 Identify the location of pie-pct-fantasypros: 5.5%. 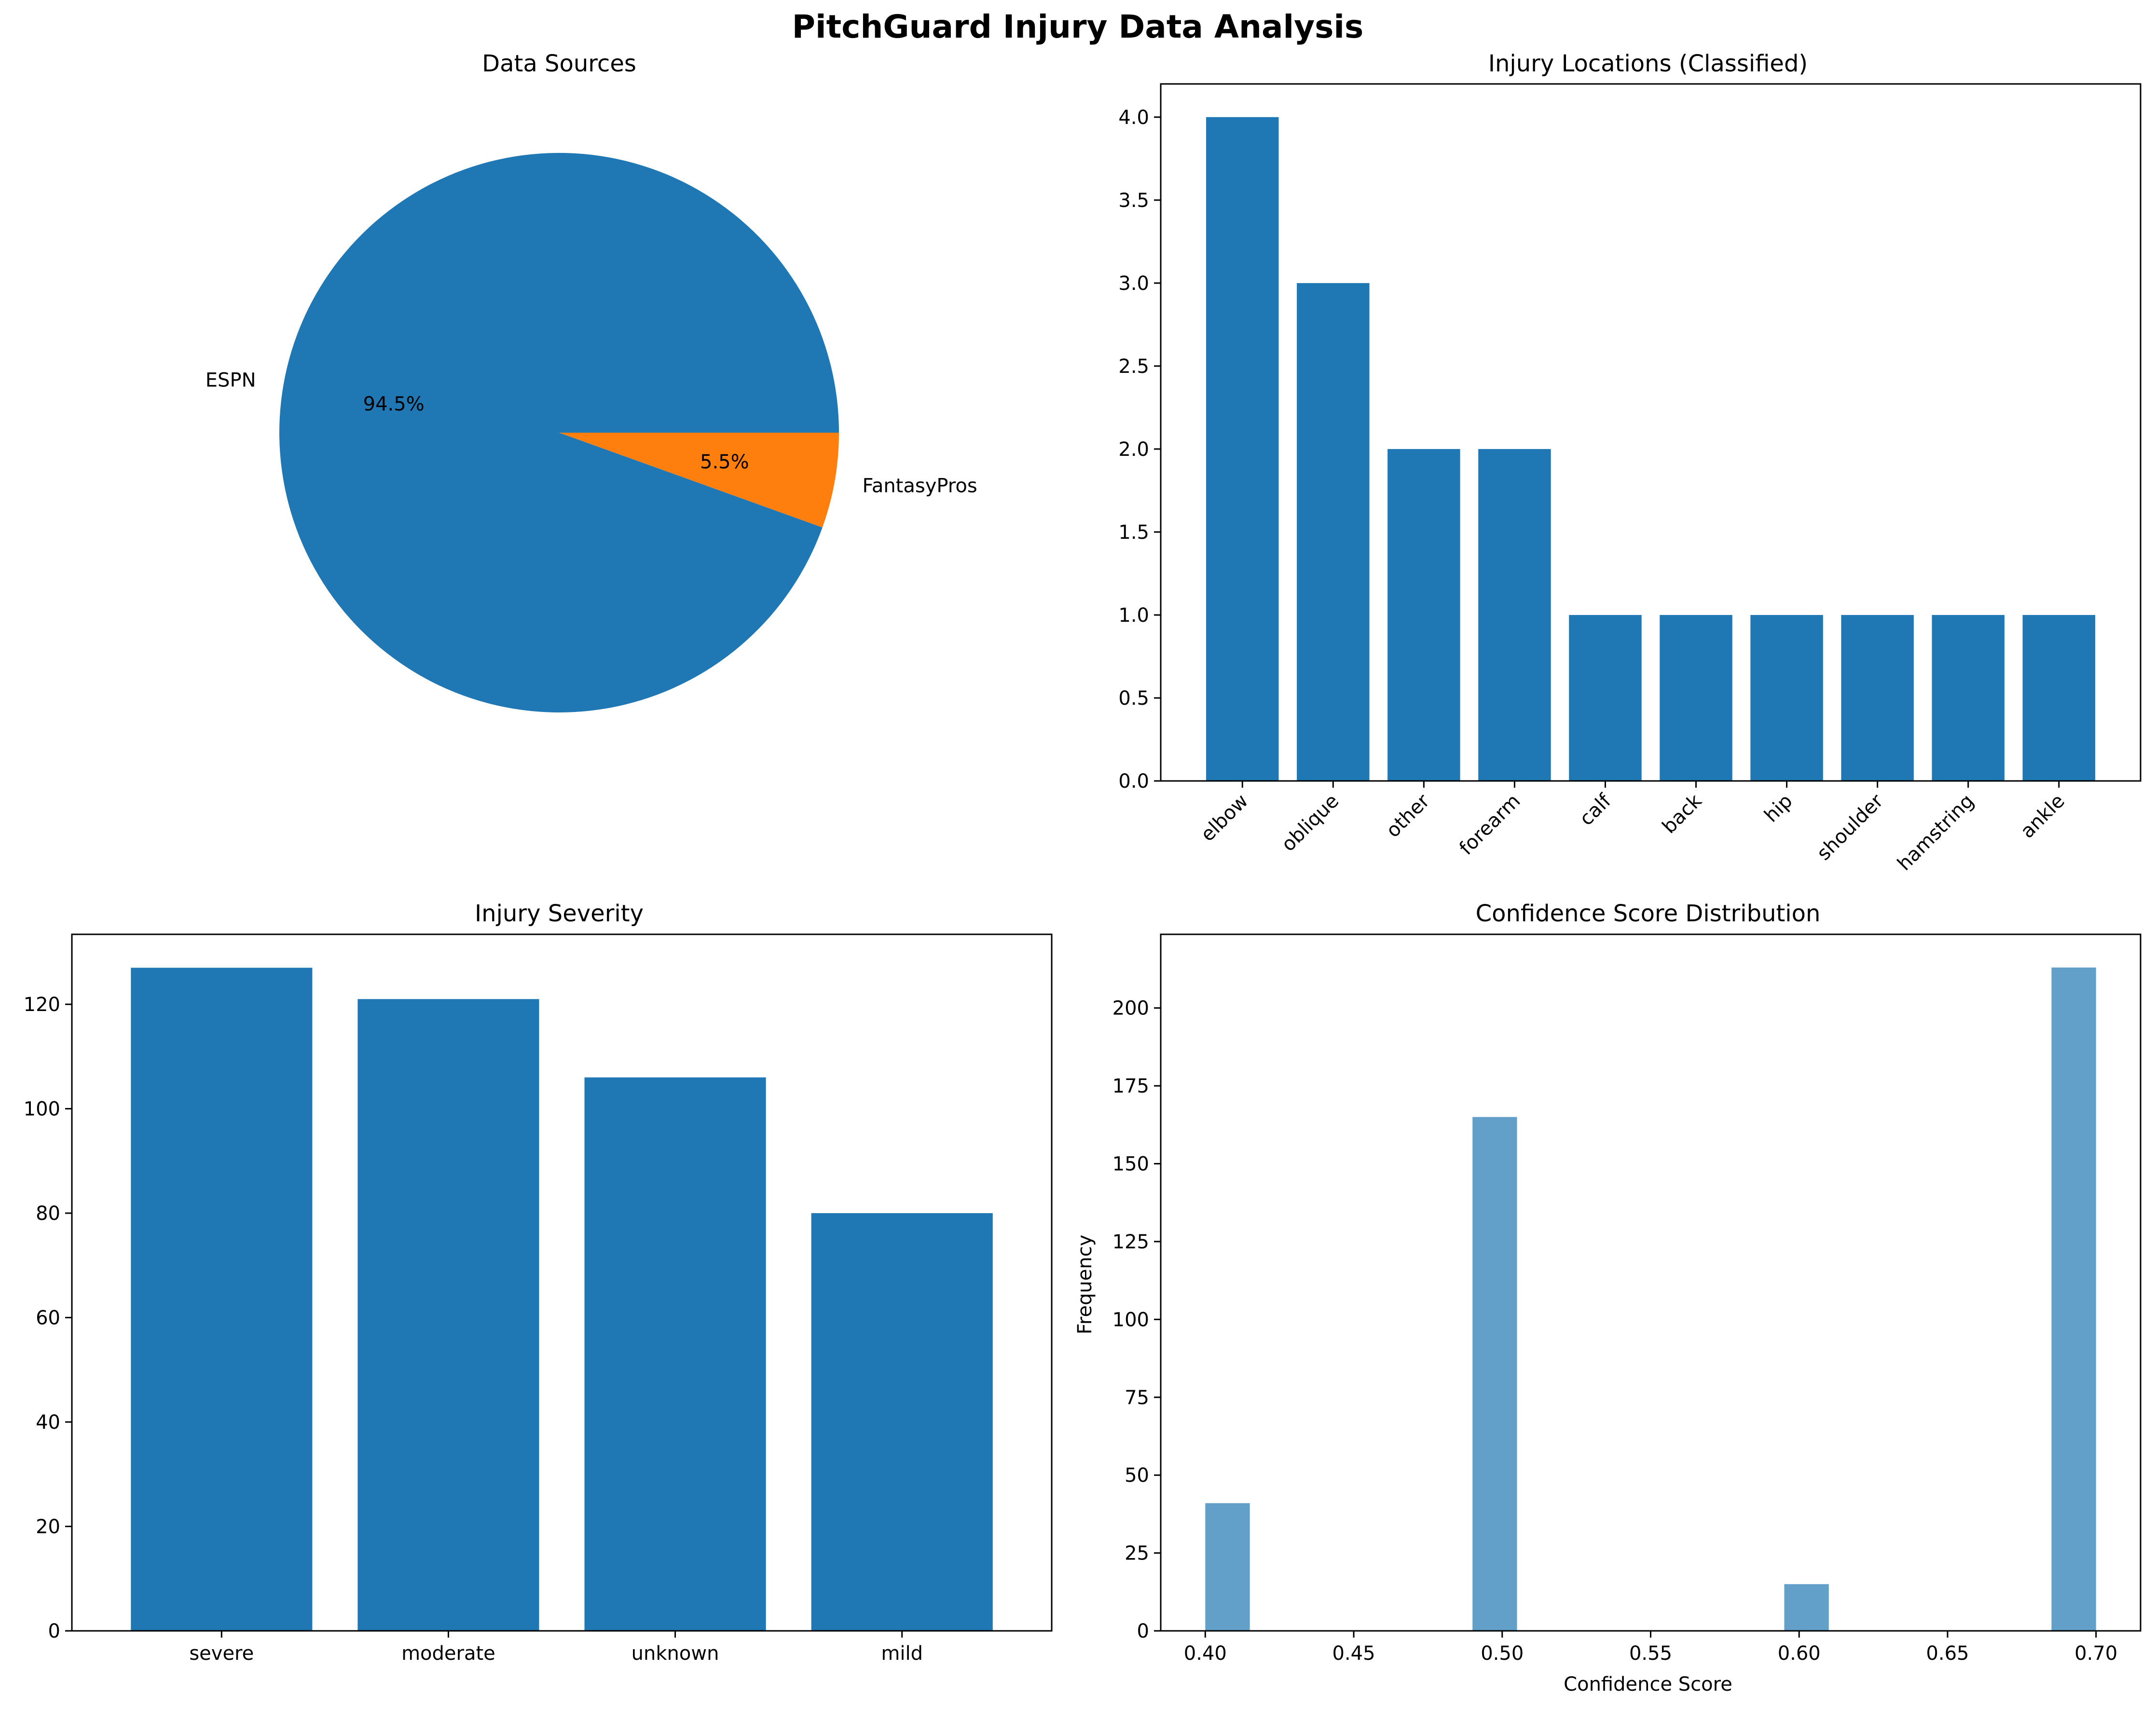
(724, 462).